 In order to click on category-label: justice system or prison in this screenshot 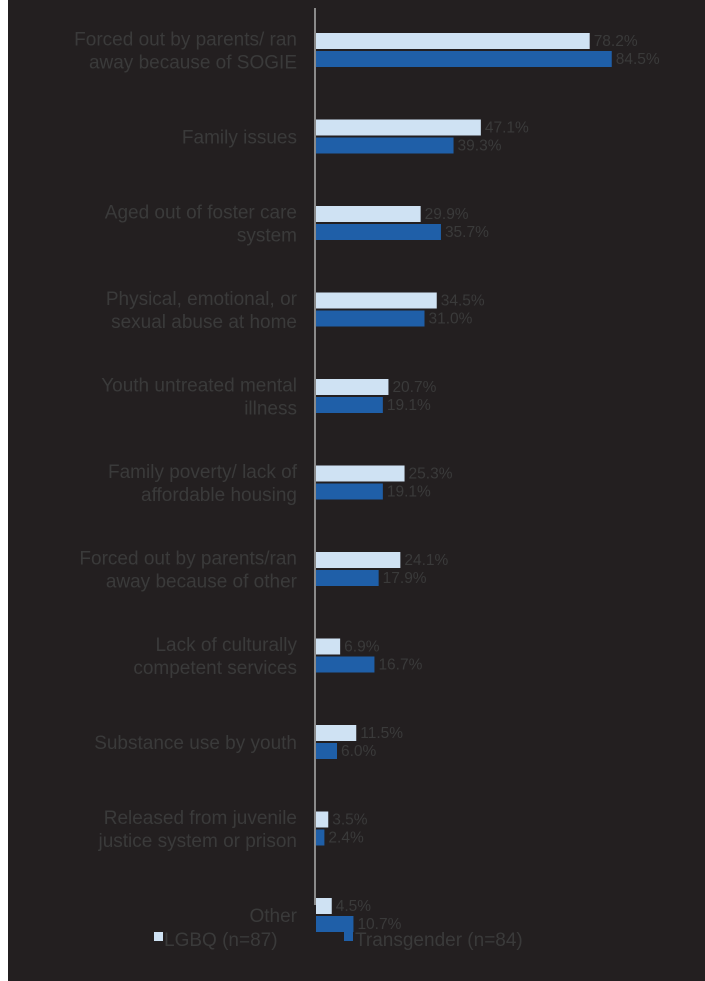, I will do `click(197, 841)`.